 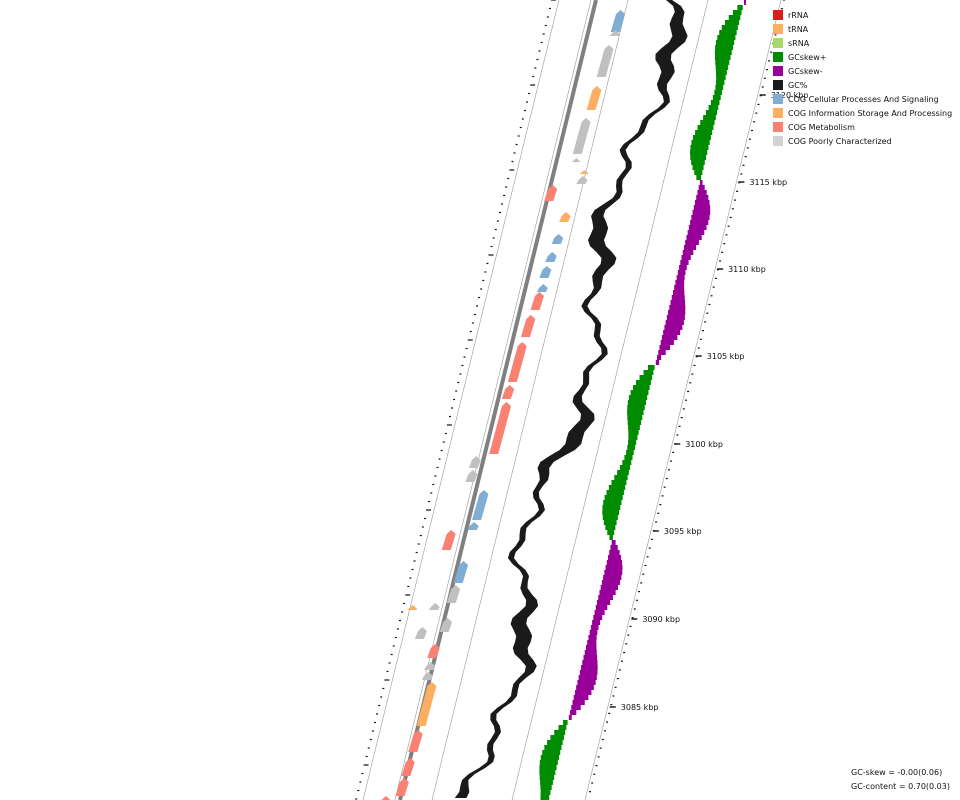 I want to click on legend-item-cog-poor: COG Poorly Characterized, so click(x=862, y=141).